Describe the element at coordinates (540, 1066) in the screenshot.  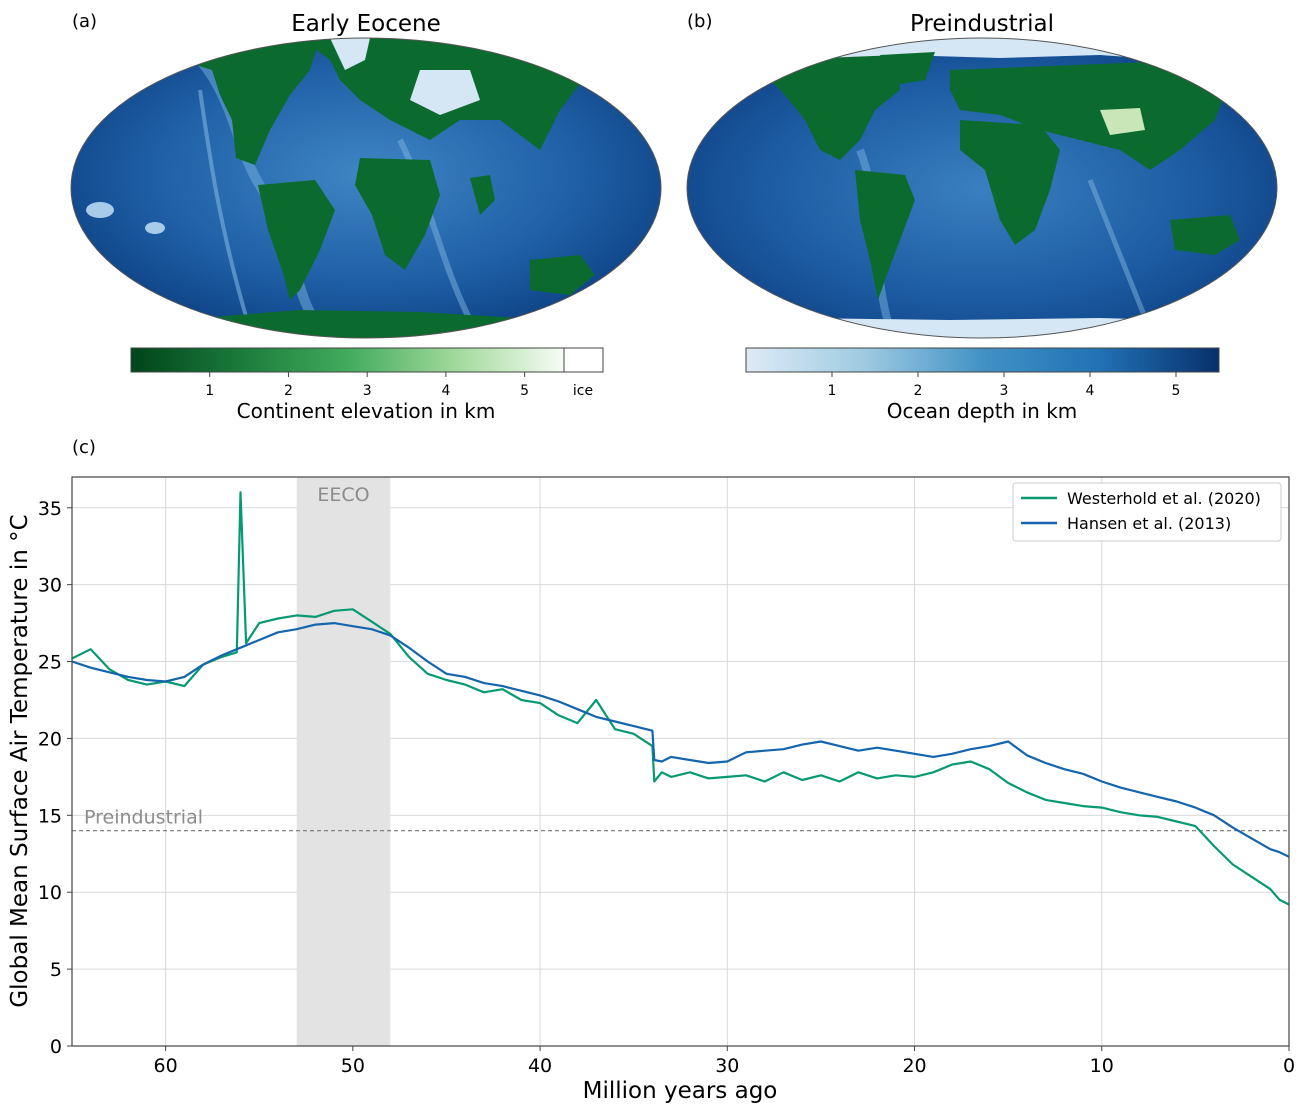
I see `x-tick-label: 40` at that location.